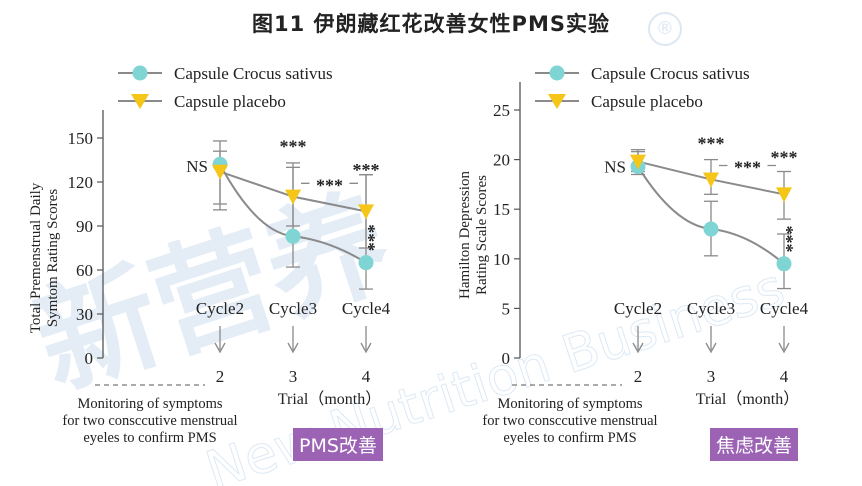 Image resolution: width=862 pixels, height=486 pixels. What do you see at coordinates (501, 110) in the screenshot?
I see `y-tick-label: 25` at bounding box center [501, 110].